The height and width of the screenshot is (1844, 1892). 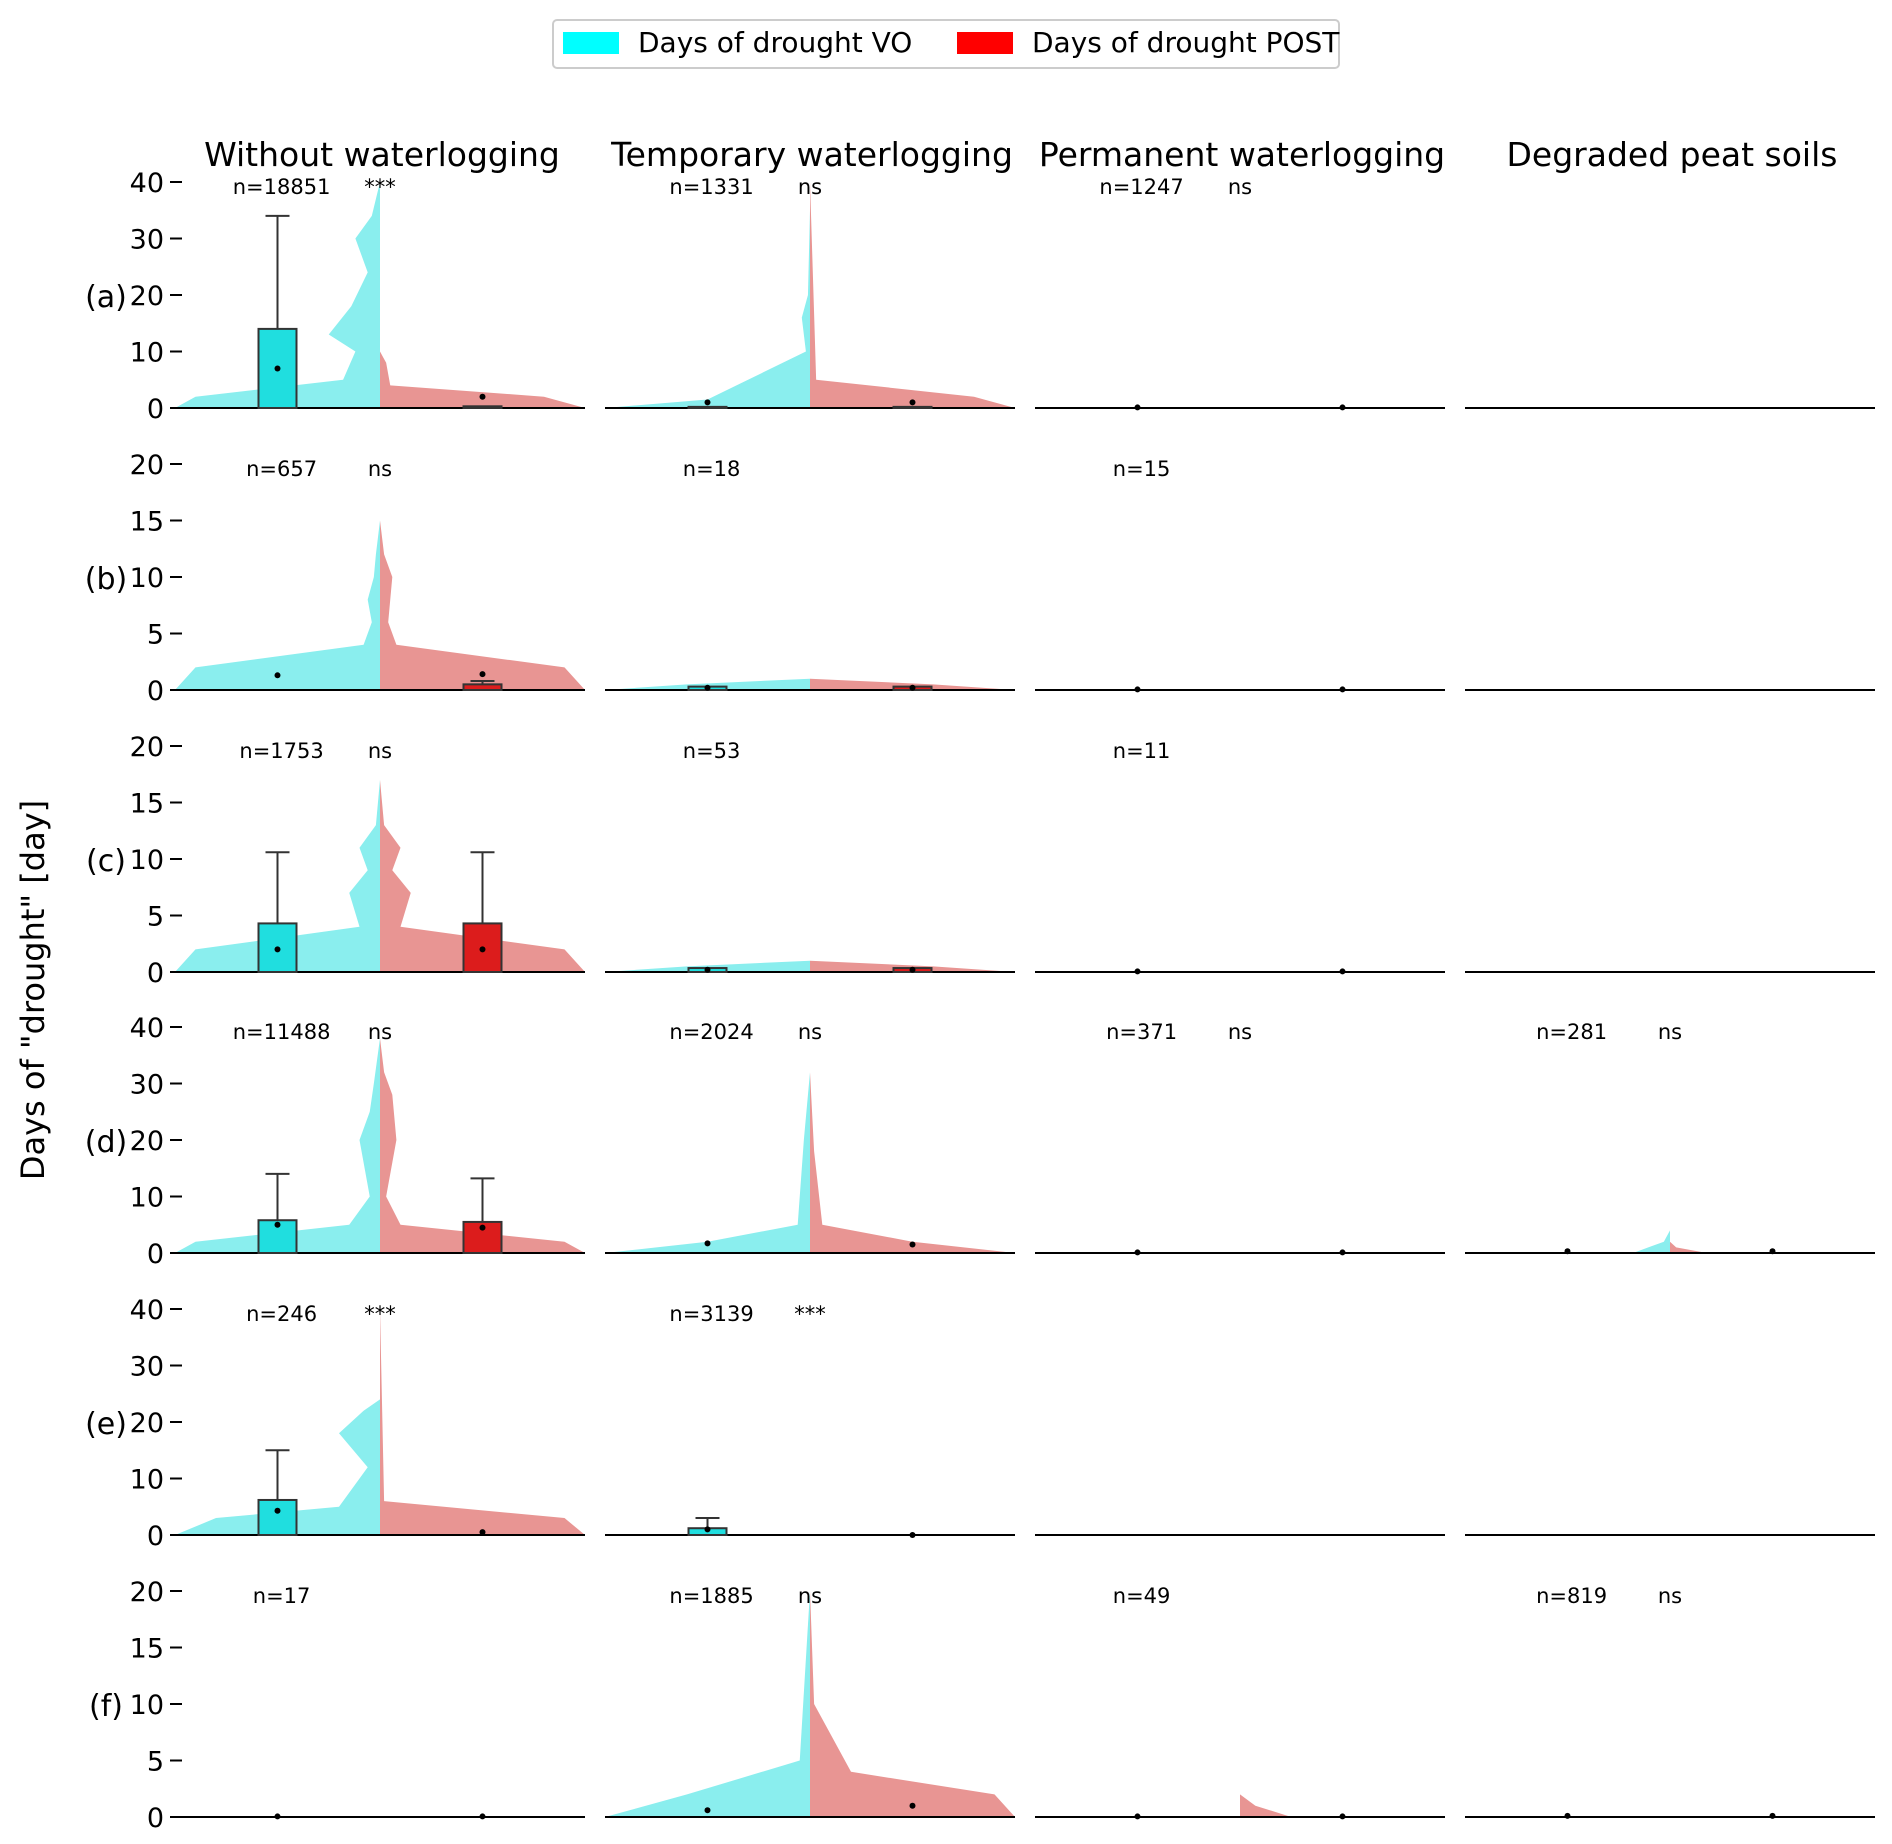 I want to click on panel-b-1: n=657 ns, so click(x=380, y=574).